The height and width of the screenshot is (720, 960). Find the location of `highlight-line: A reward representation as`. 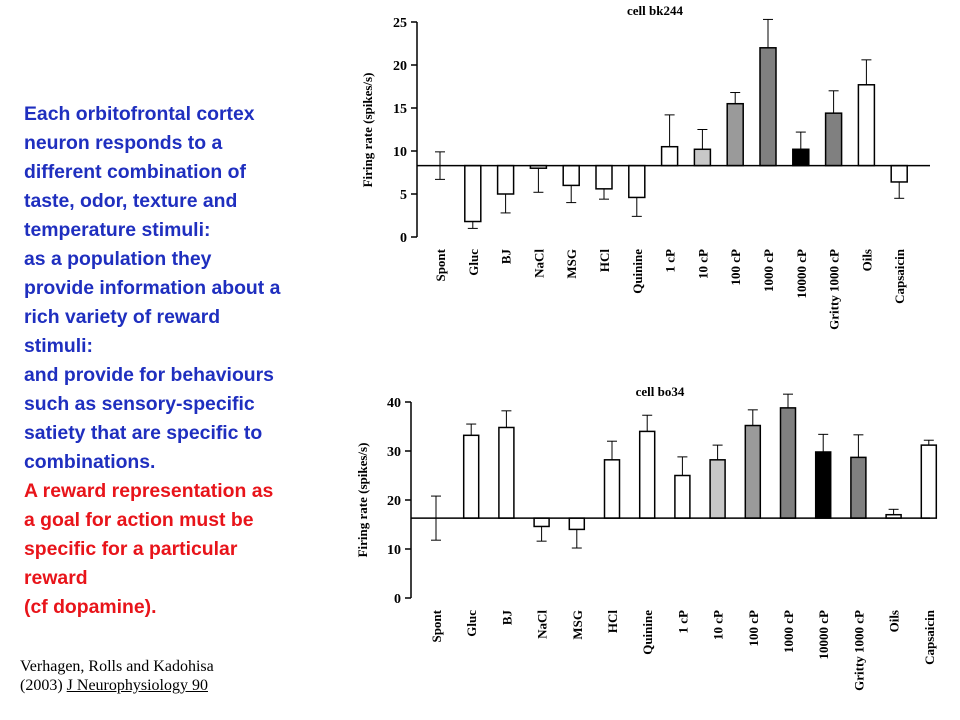

highlight-line: A reward representation as is located at coordinates (149, 491).